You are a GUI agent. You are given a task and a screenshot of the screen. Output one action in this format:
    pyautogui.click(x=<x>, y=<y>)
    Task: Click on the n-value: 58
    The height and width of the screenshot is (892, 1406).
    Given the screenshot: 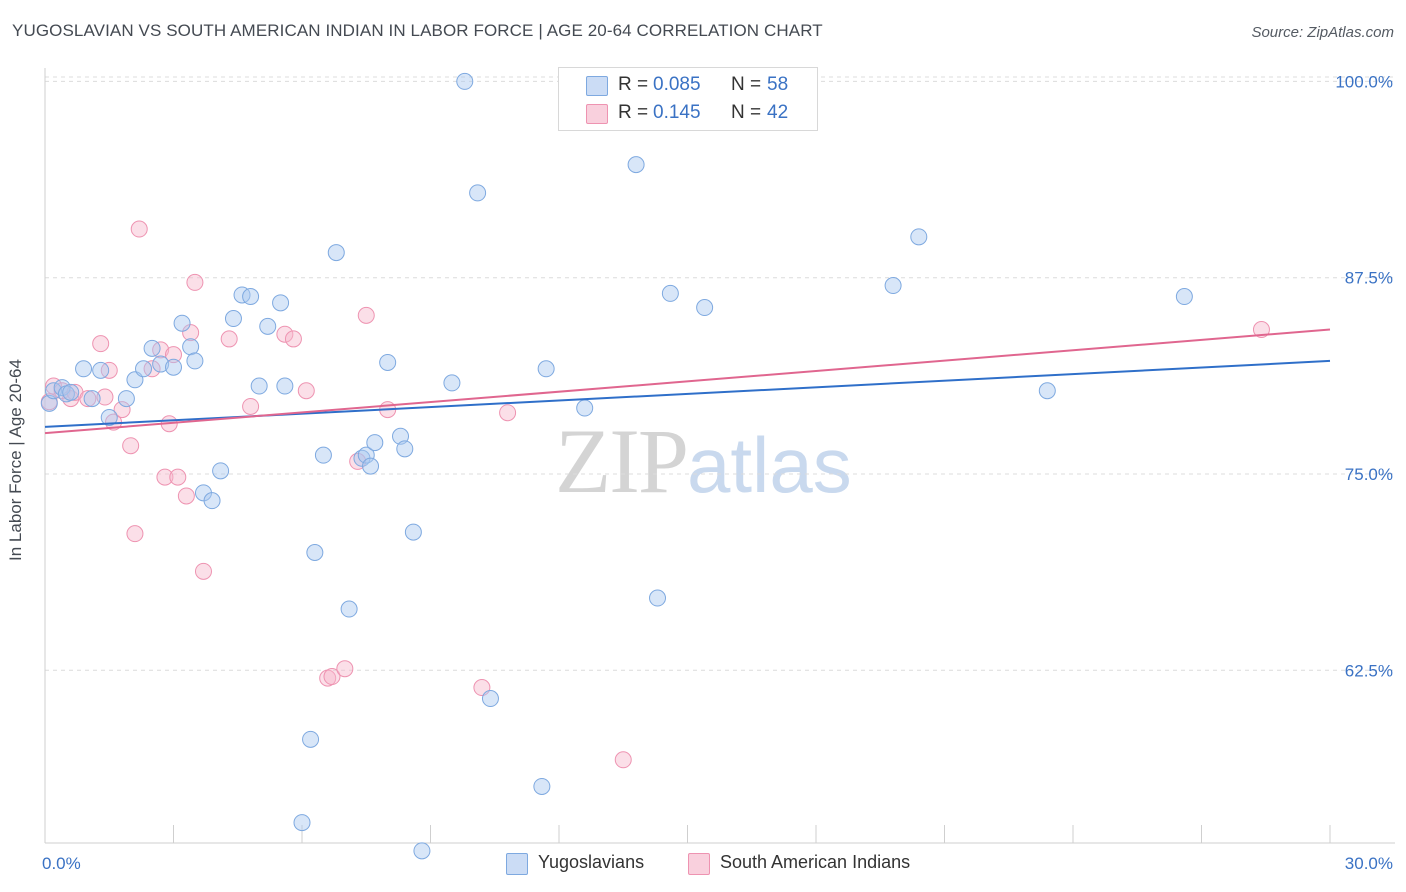 What is the action you would take?
    pyautogui.click(x=778, y=84)
    